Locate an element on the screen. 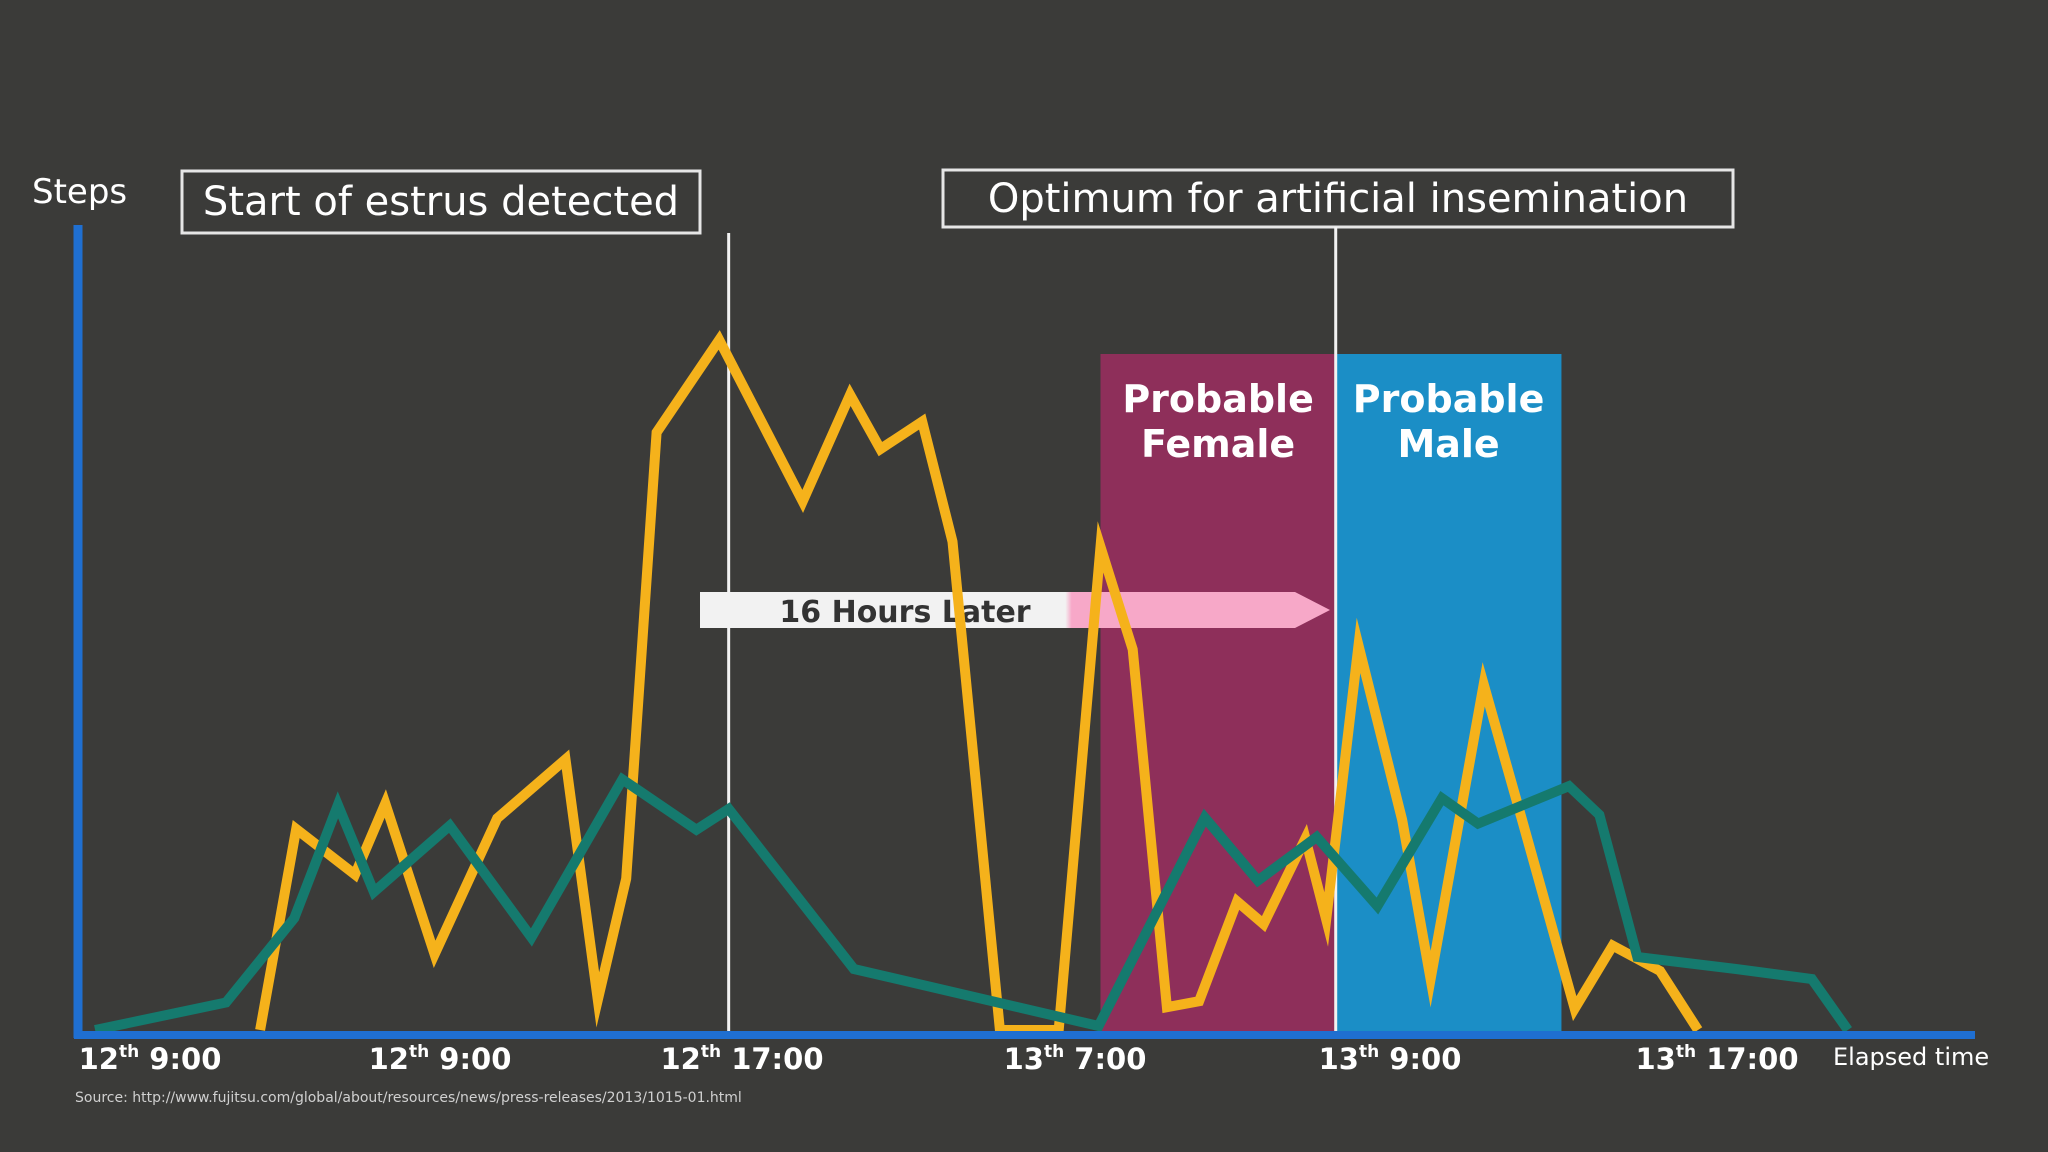 This screenshot has width=2048, height=1152. estrus-label-box is located at coordinates (441, 202).